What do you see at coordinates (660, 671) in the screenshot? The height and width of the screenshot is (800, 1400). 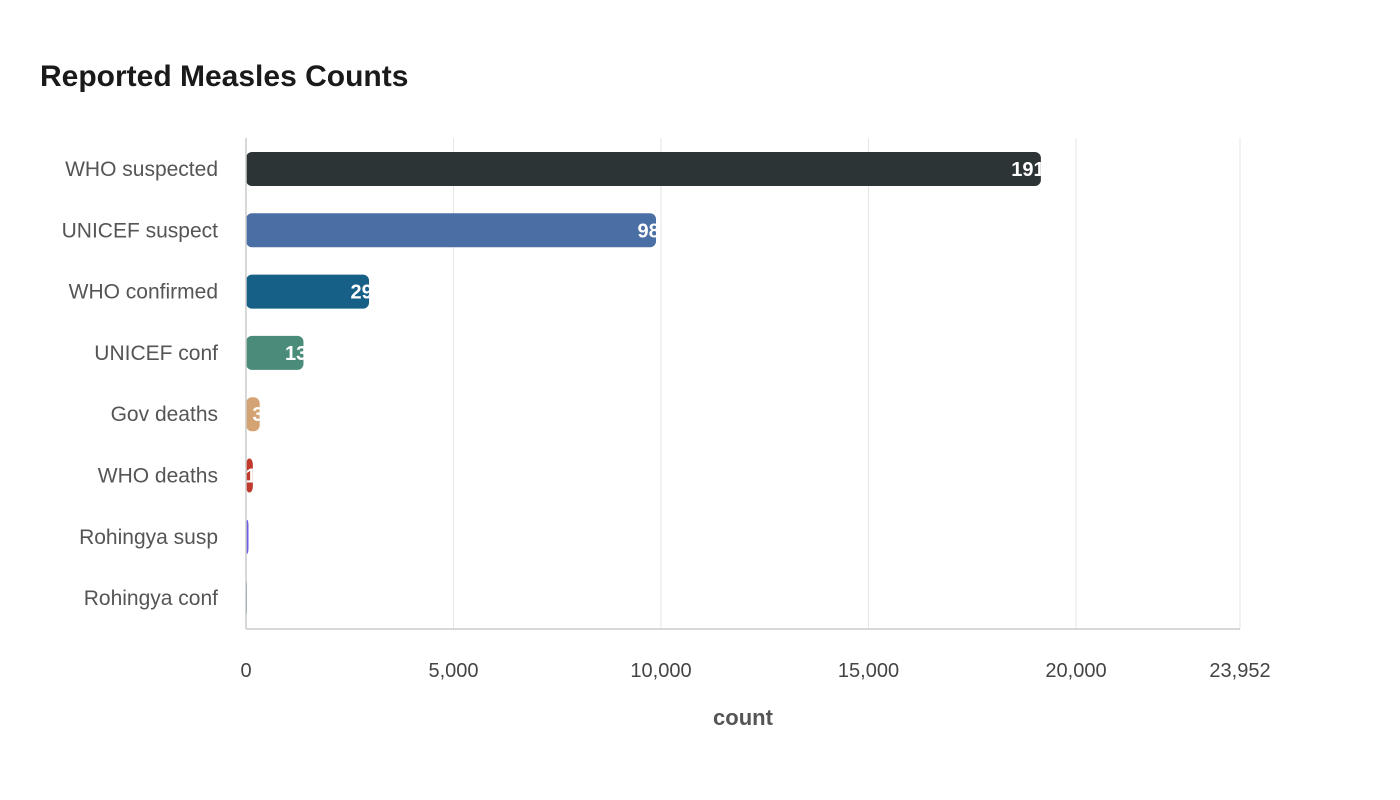 I see `x-tick-label: 10,000` at bounding box center [660, 671].